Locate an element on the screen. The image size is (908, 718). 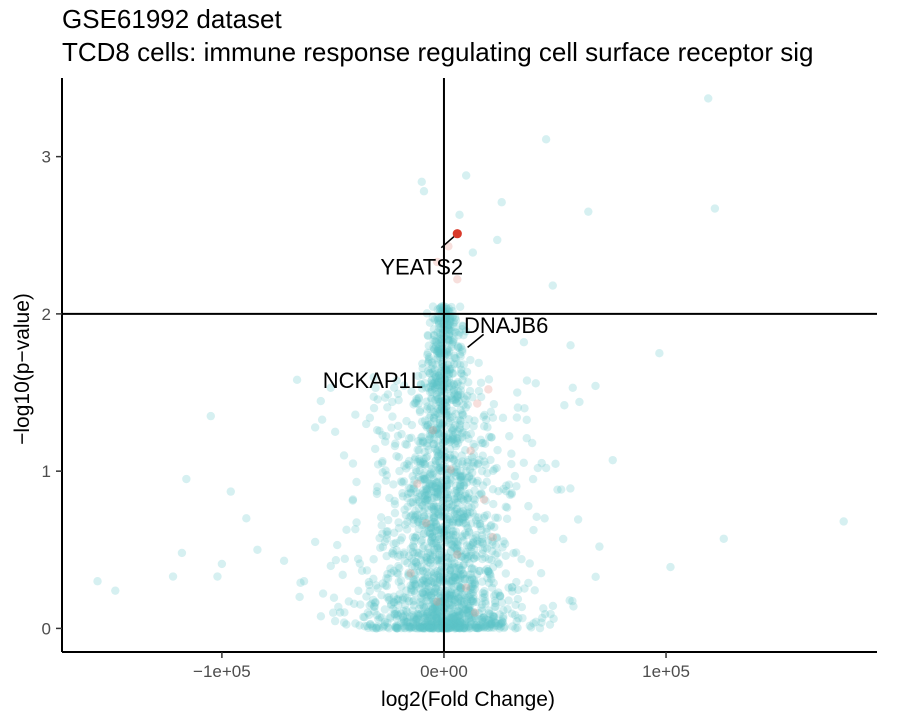
gene-set-point is located at coordinates (437, 262).